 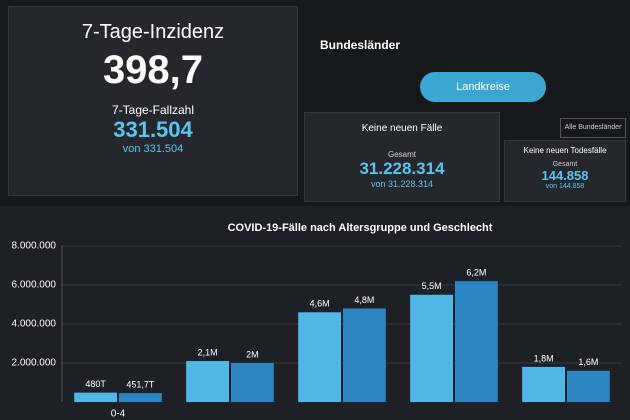 I want to click on y-tick-label: 8.000.000, so click(x=34, y=246).